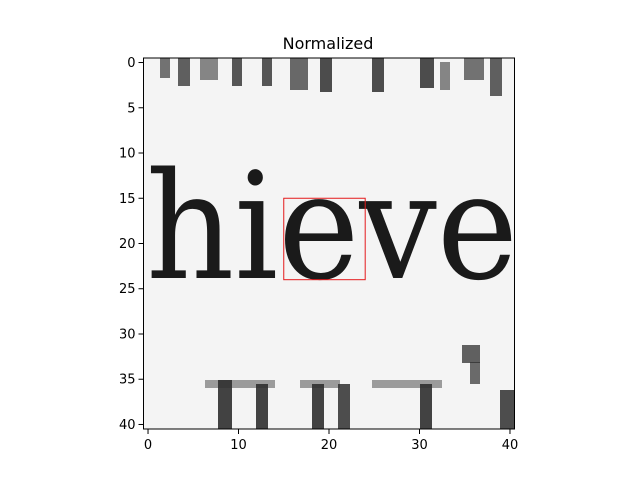 The image size is (640, 480). I want to click on y-axis: 0 5 10 15 20 25 30 35 40, so click(131, 244).